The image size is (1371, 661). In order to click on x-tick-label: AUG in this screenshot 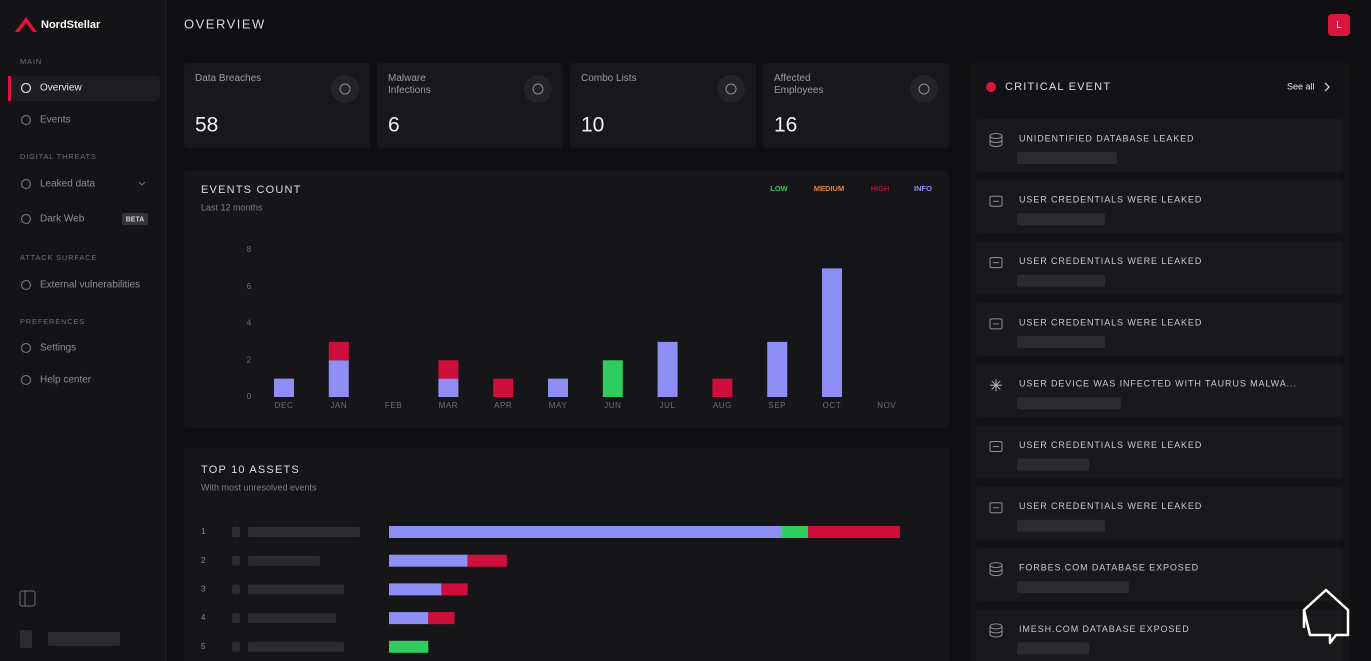, I will do `click(722, 405)`.